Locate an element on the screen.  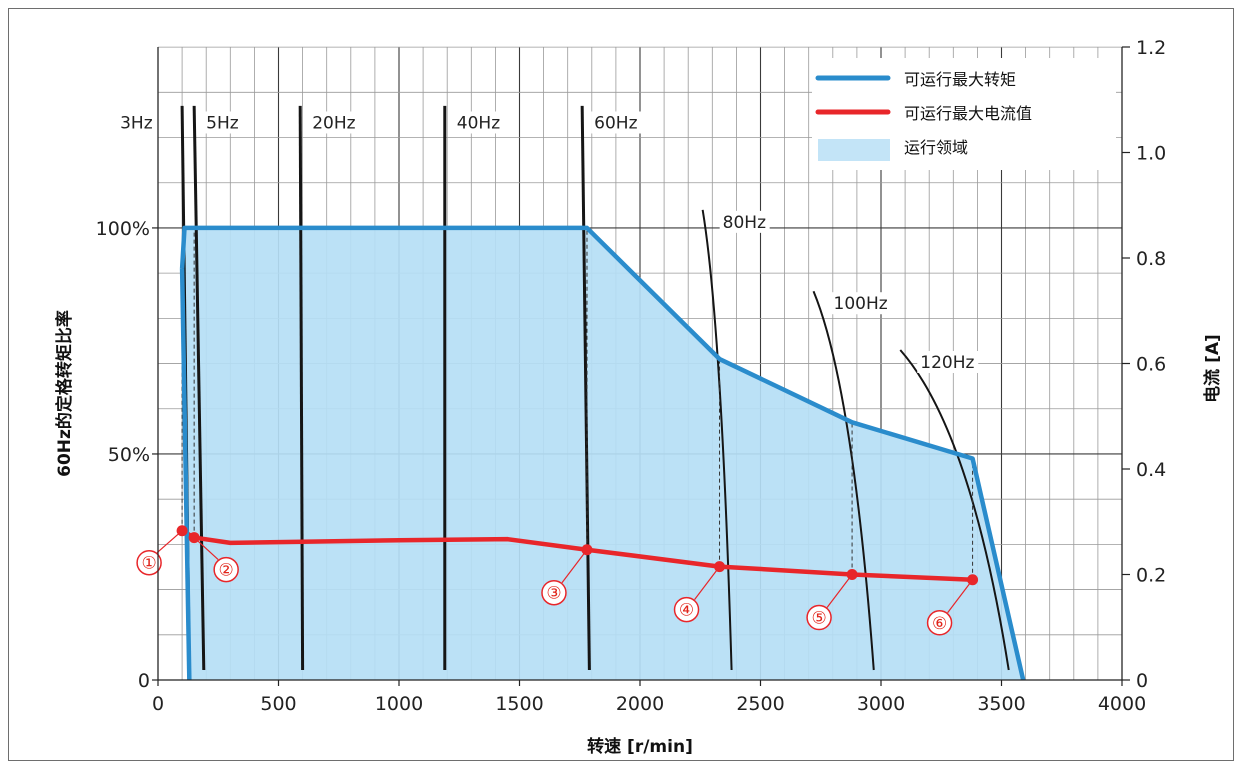
frequency-label: 80Hz is located at coordinates (744, 223).